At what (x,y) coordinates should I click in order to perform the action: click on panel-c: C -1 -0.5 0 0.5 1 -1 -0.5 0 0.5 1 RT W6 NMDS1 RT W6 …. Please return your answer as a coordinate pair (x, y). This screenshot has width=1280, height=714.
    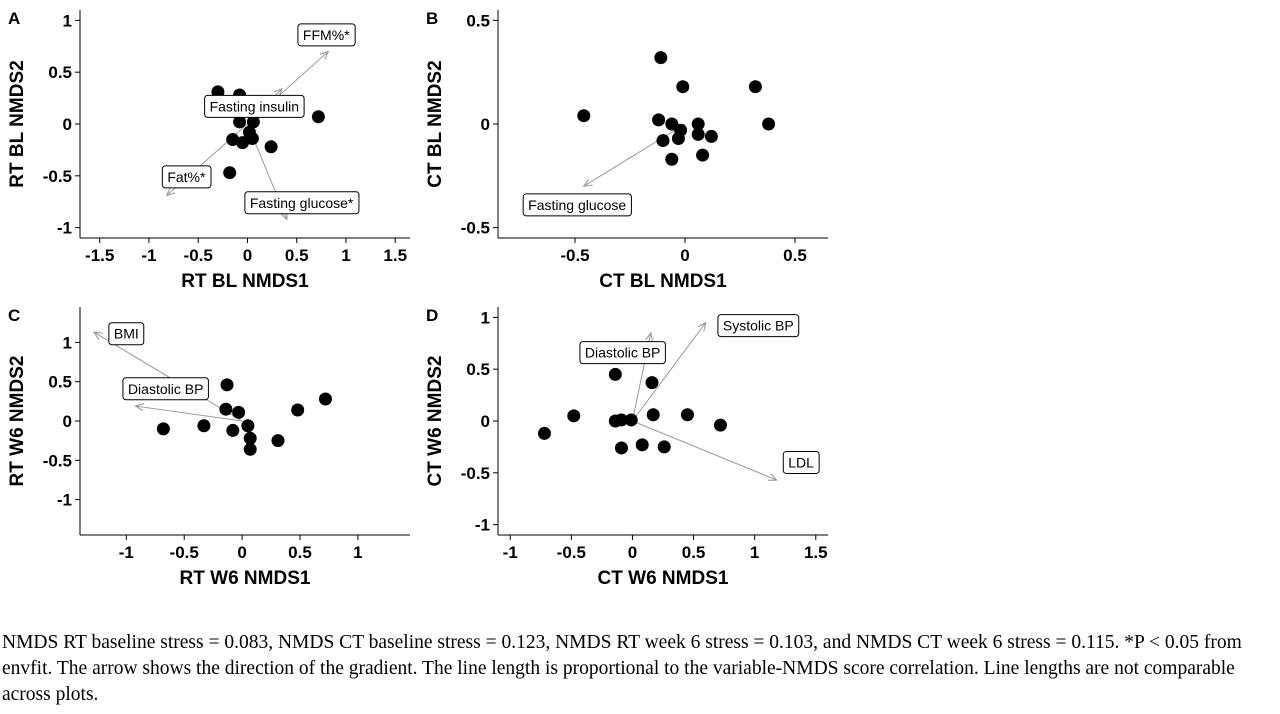
    Looking at the image, I should click on (208, 447).